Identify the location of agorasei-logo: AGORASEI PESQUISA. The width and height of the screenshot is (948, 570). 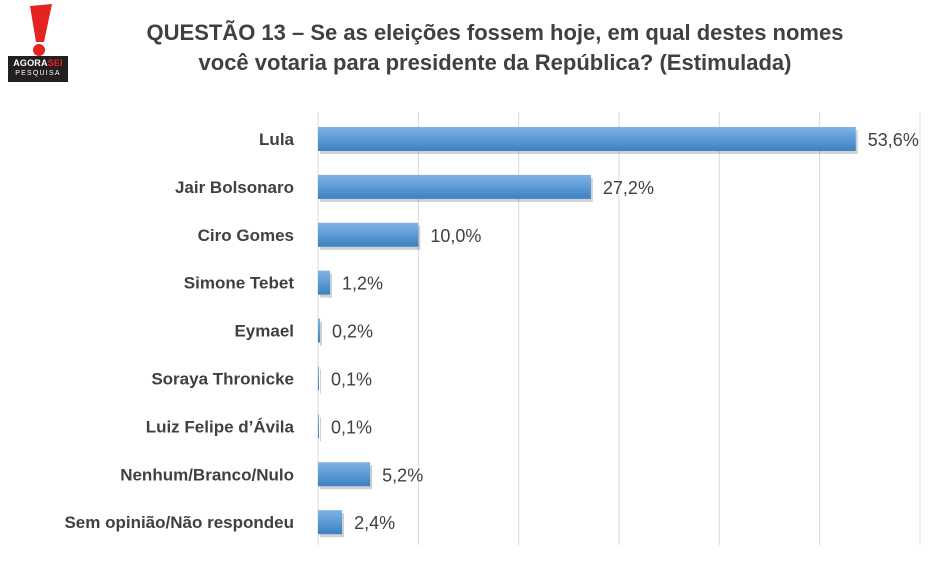
(38, 43).